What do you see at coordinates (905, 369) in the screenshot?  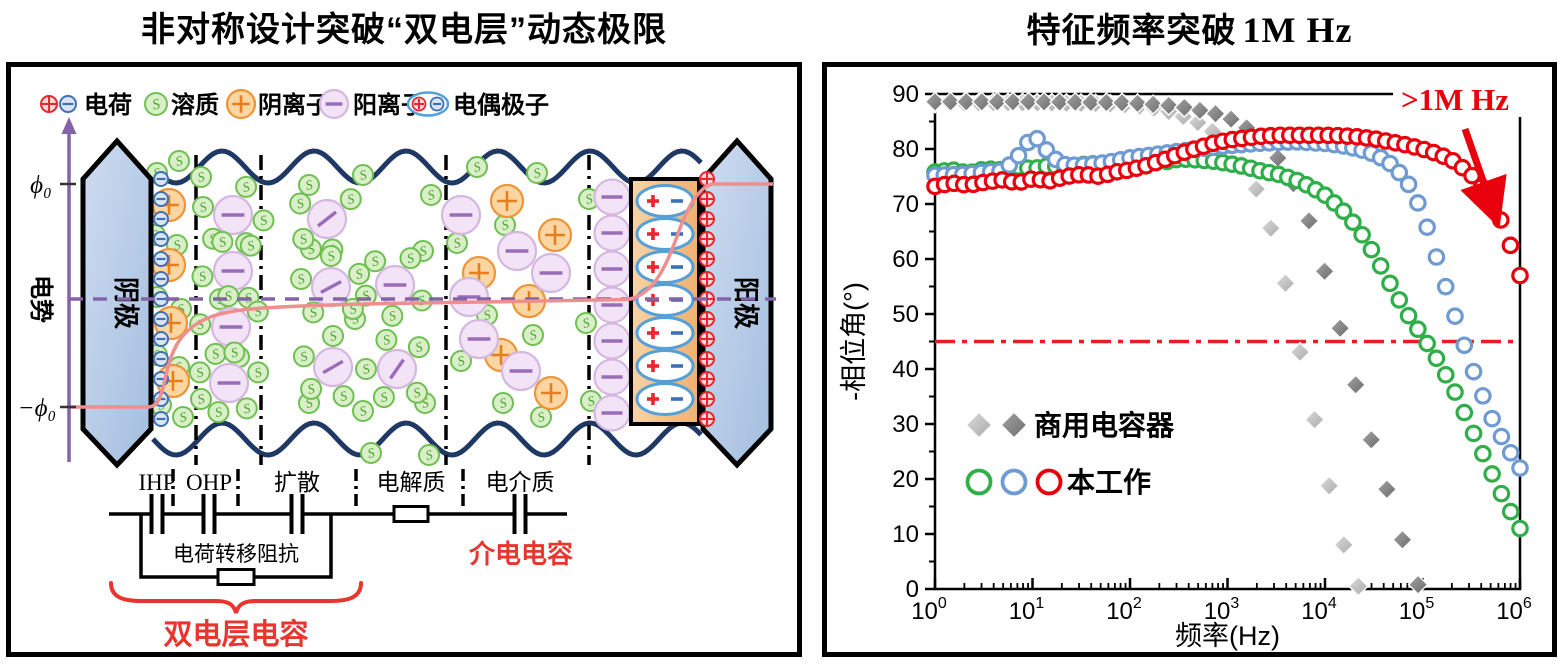 I see `y-tick-label: 40` at bounding box center [905, 369].